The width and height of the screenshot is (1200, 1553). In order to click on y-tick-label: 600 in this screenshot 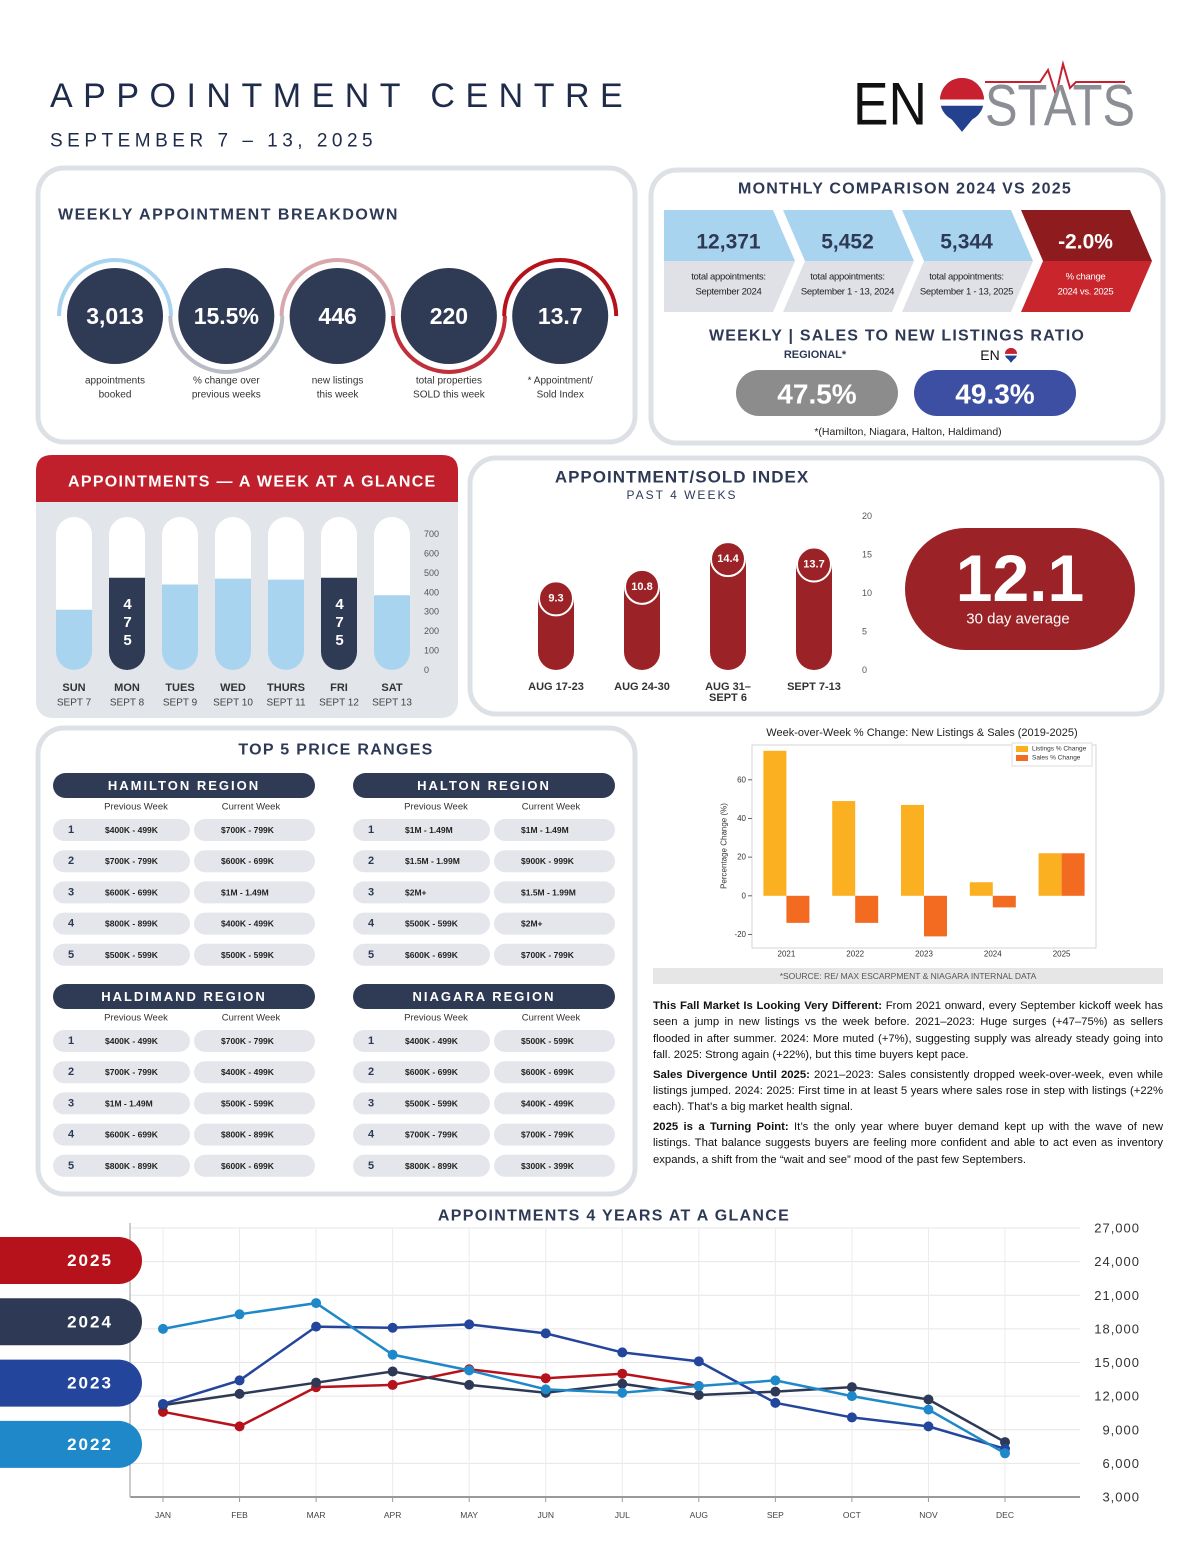, I will do `click(431, 553)`.